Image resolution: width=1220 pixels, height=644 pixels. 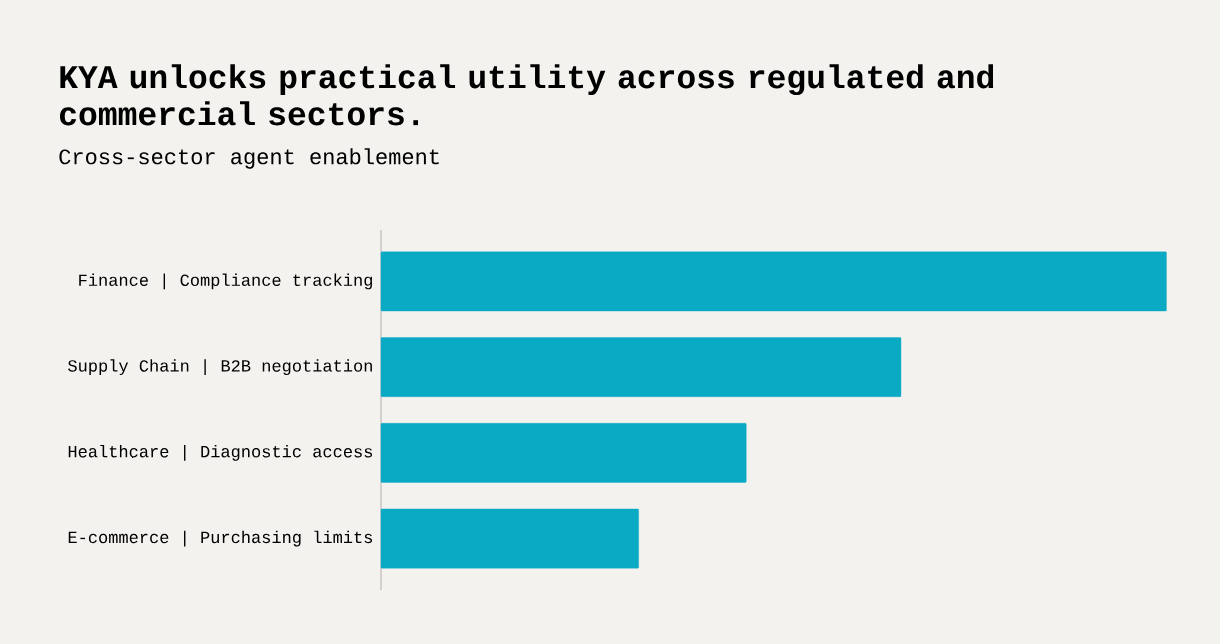 I want to click on y-tick-label: Finance | Compliance tracking, so click(x=225, y=281).